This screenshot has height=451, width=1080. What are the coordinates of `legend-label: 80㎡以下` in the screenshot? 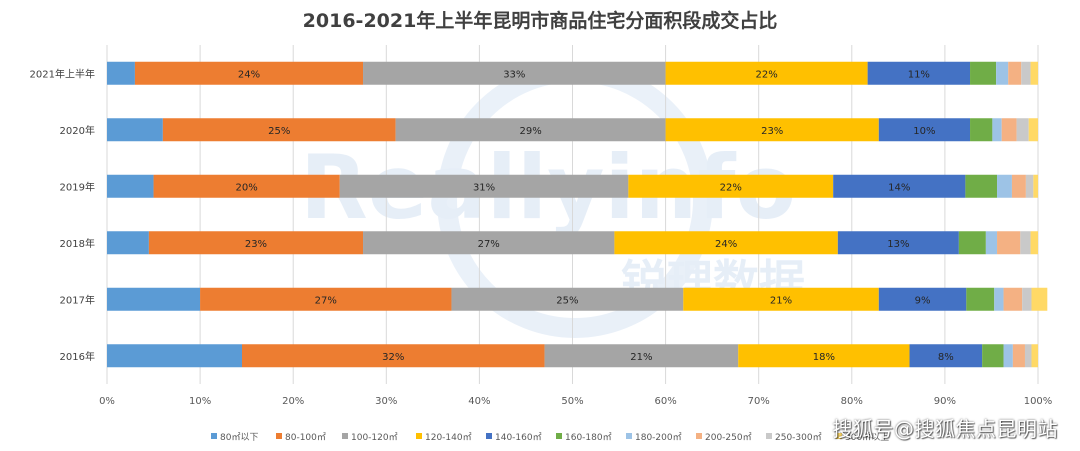 It's located at (239, 437).